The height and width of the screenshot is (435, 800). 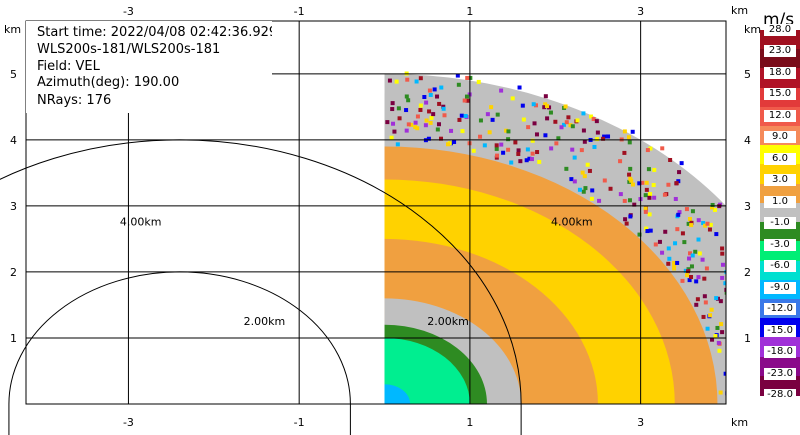 What do you see at coordinates (572, 222) in the screenshot?
I see `range-ring-label: 4.00km` at bounding box center [572, 222].